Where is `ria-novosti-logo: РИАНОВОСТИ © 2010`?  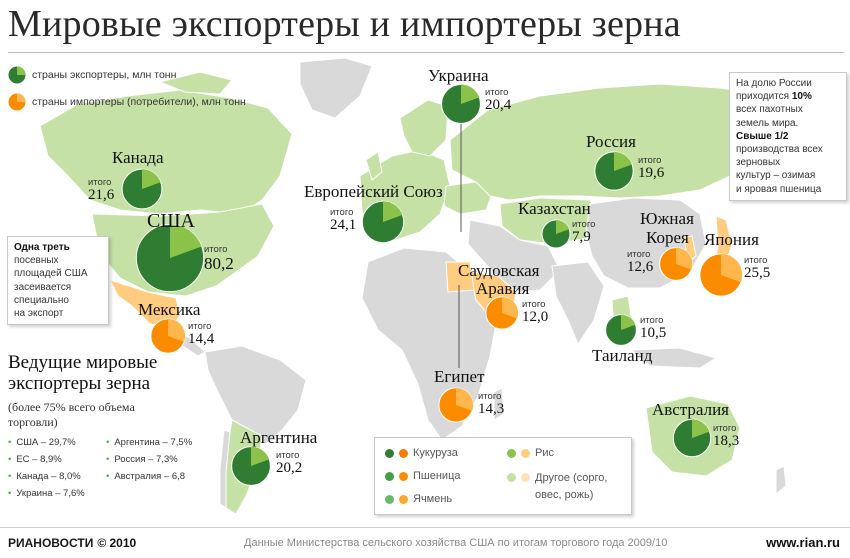
ria-novosti-logo: РИАНОВОСТИ © 2010 is located at coordinates (72, 543).